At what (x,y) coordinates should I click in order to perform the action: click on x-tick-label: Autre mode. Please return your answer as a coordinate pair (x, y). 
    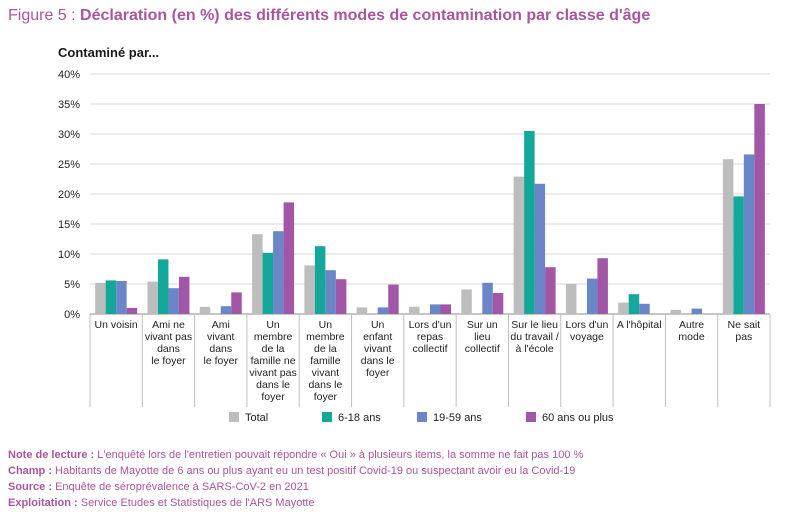
    Looking at the image, I should click on (691, 331).